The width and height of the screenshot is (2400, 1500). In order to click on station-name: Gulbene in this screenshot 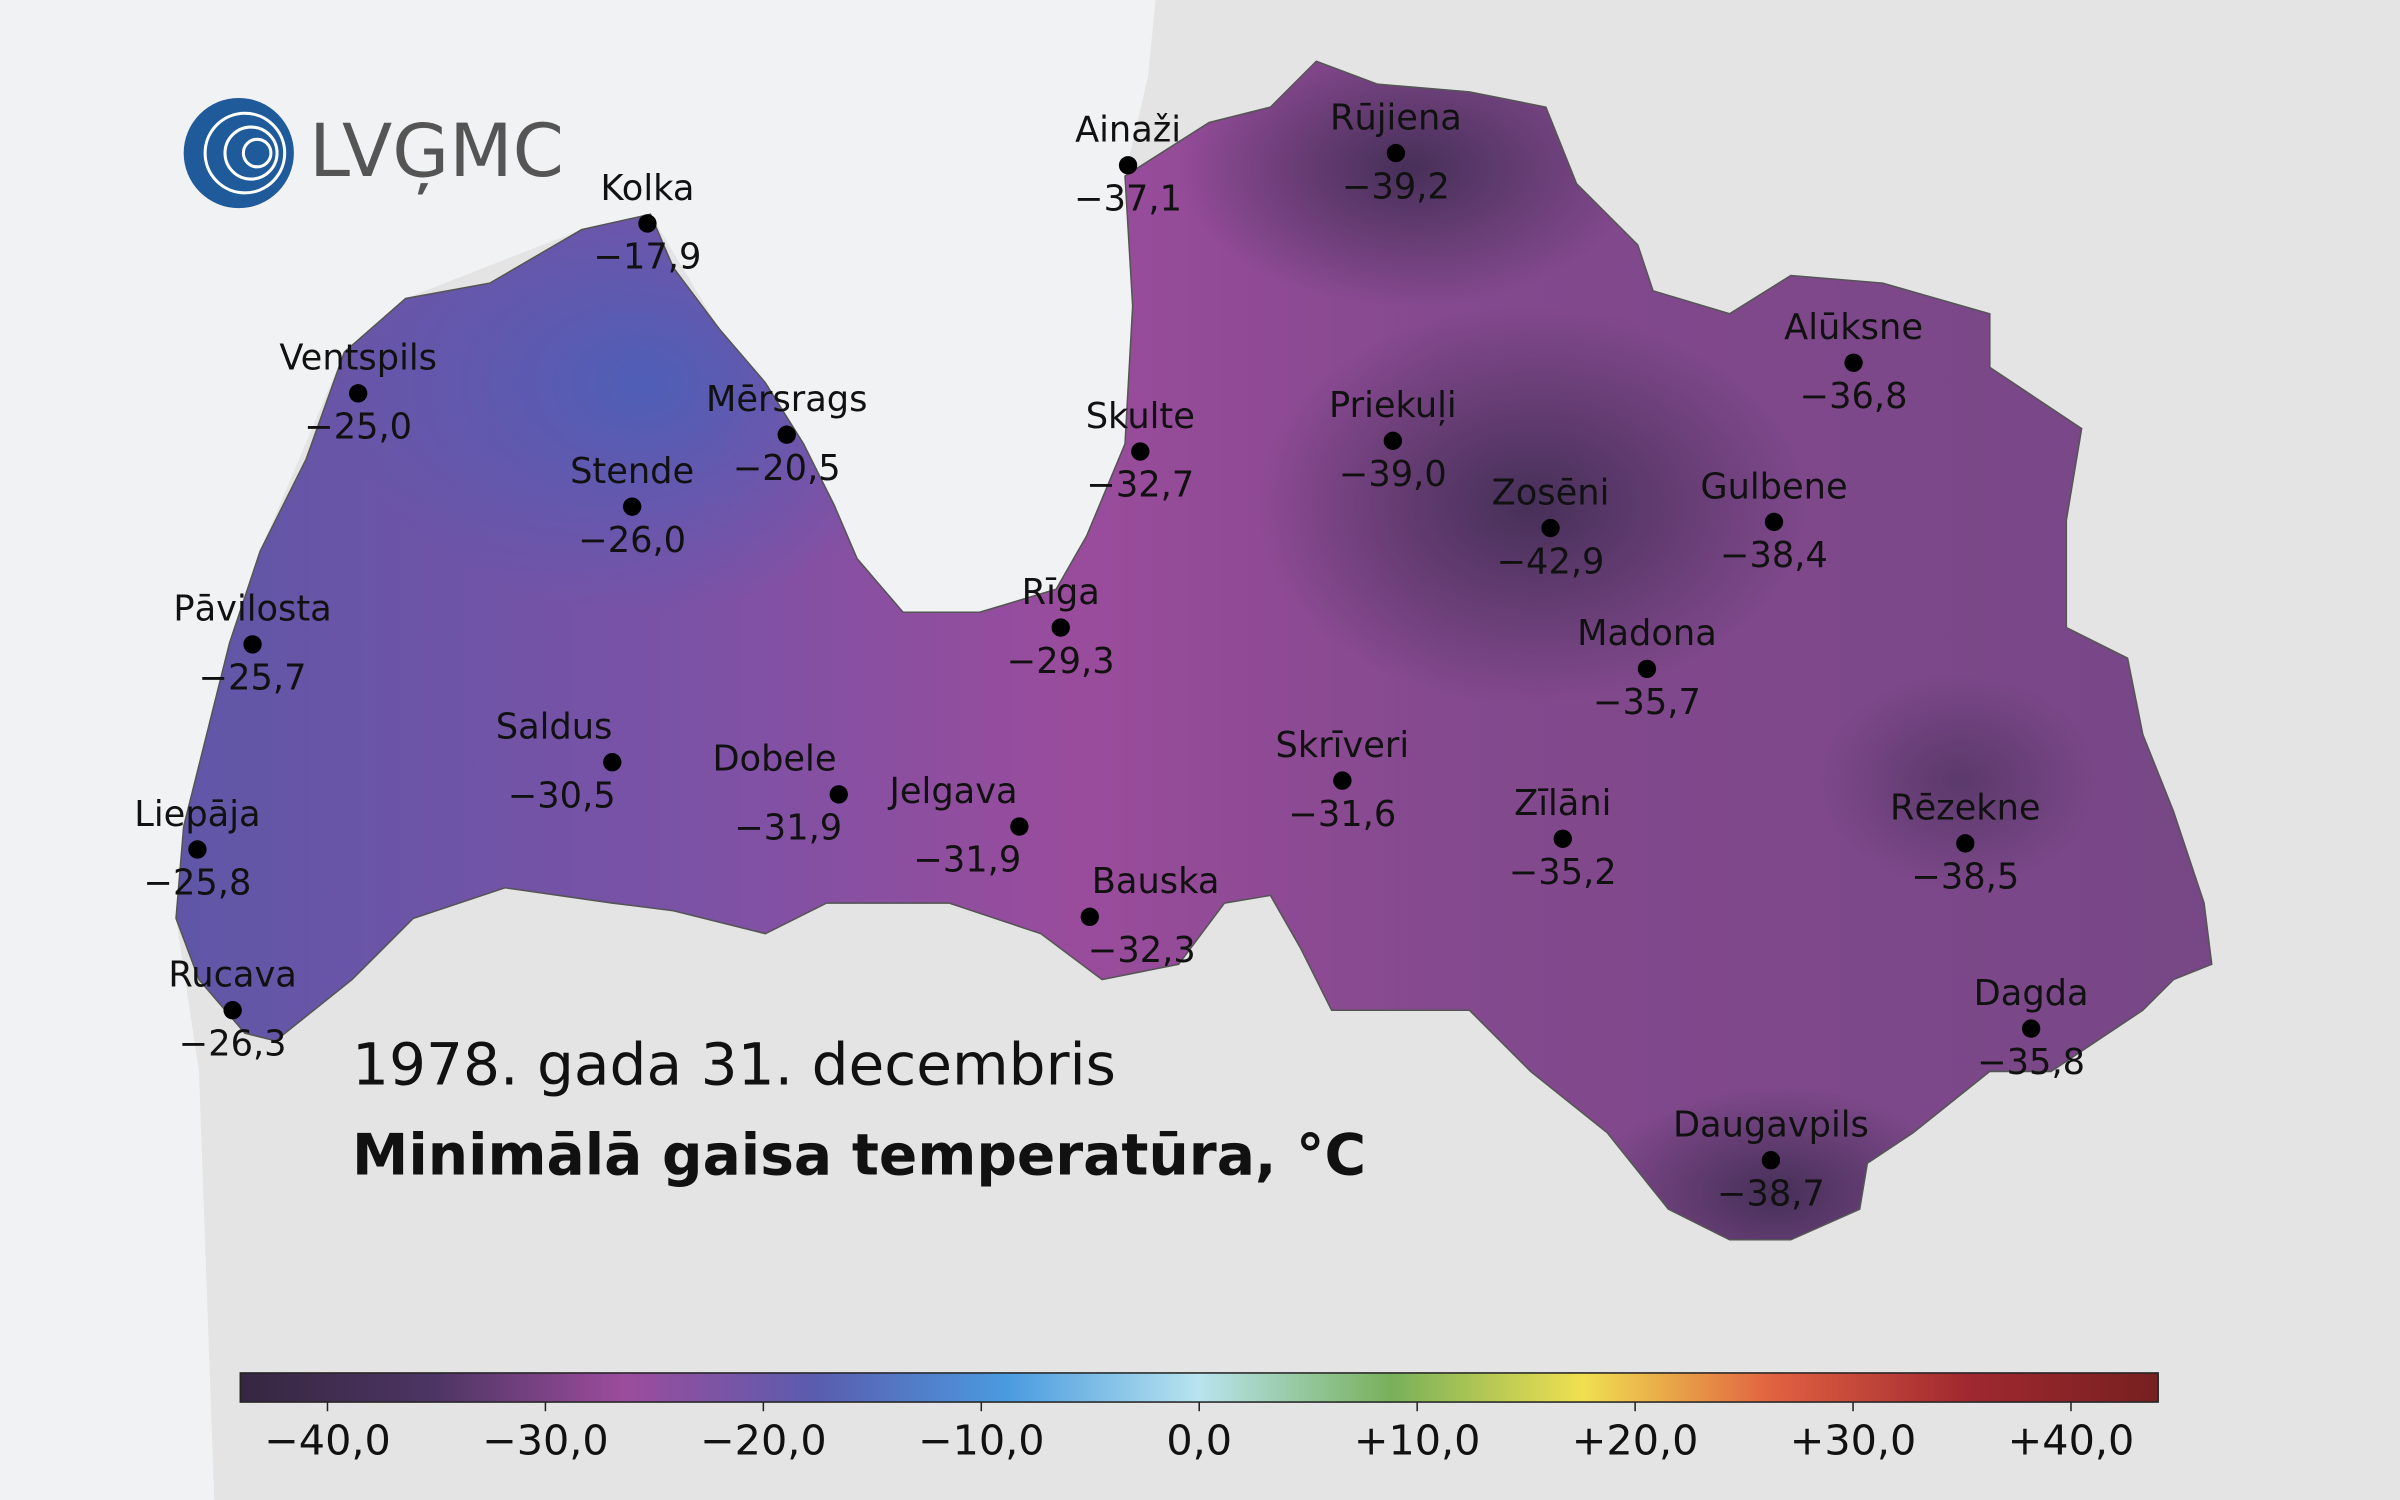, I will do `click(1773, 486)`.